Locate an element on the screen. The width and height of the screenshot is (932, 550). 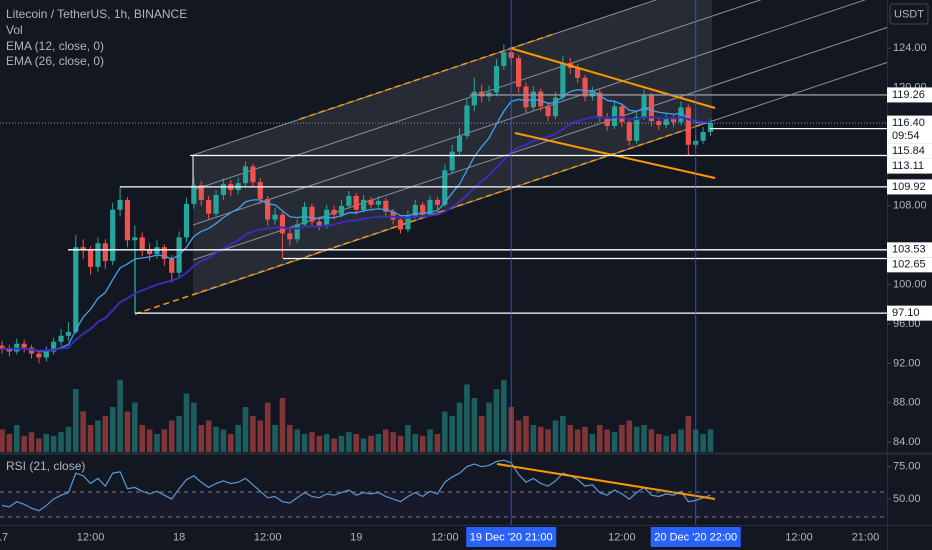
rsi-line is located at coordinates (356, 485).